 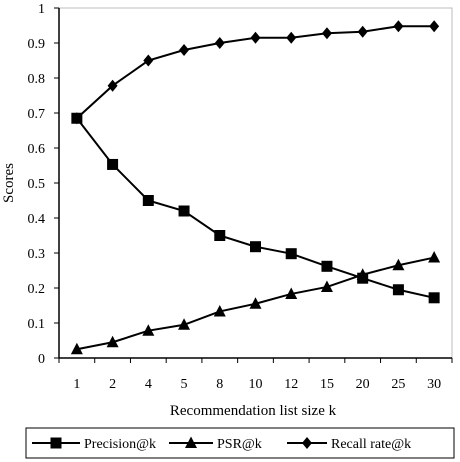 What do you see at coordinates (37, 254) in the screenshot?
I see `y-tick-label: 0.3` at bounding box center [37, 254].